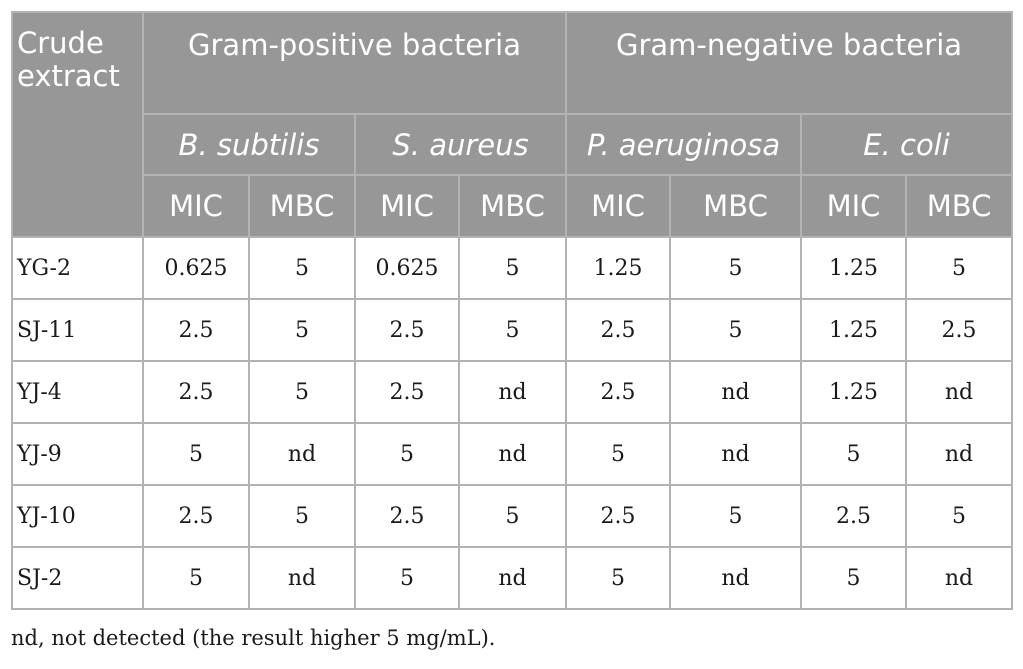 This screenshot has width=1023, height=669. What do you see at coordinates (354, 63) in the screenshot?
I see `group-header-gram-positive: Gram-positive bacteria` at bounding box center [354, 63].